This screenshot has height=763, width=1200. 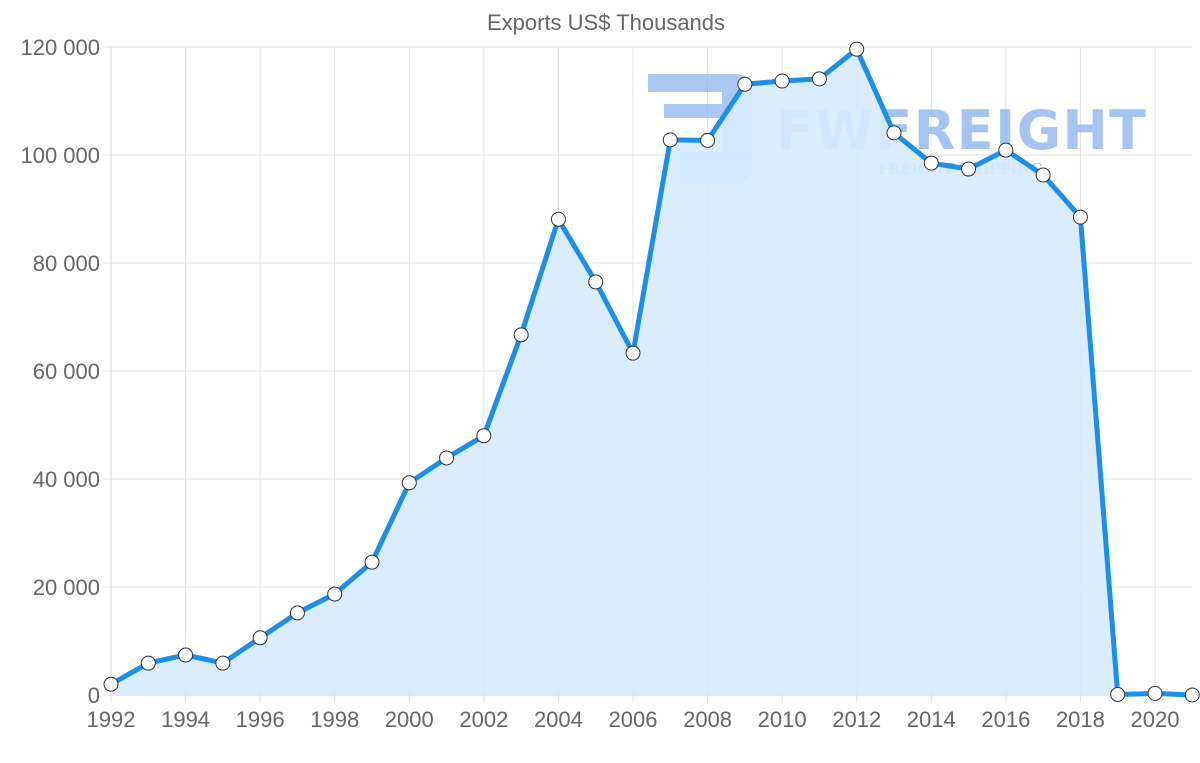 I want to click on data-point-2013, so click(x=894, y=133).